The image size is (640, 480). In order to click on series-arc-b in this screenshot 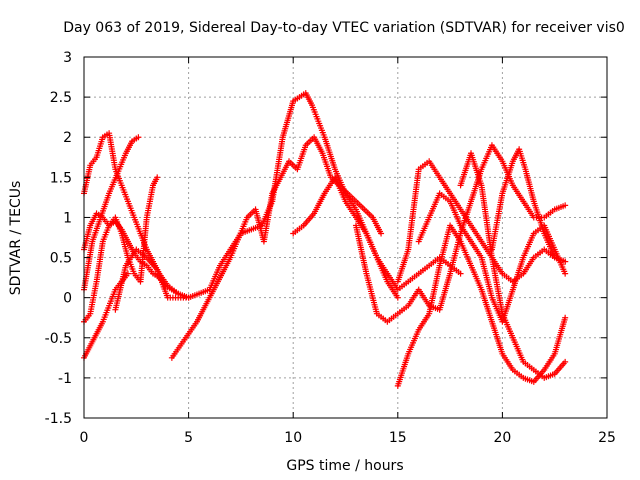, I will do `click(111, 213)`.